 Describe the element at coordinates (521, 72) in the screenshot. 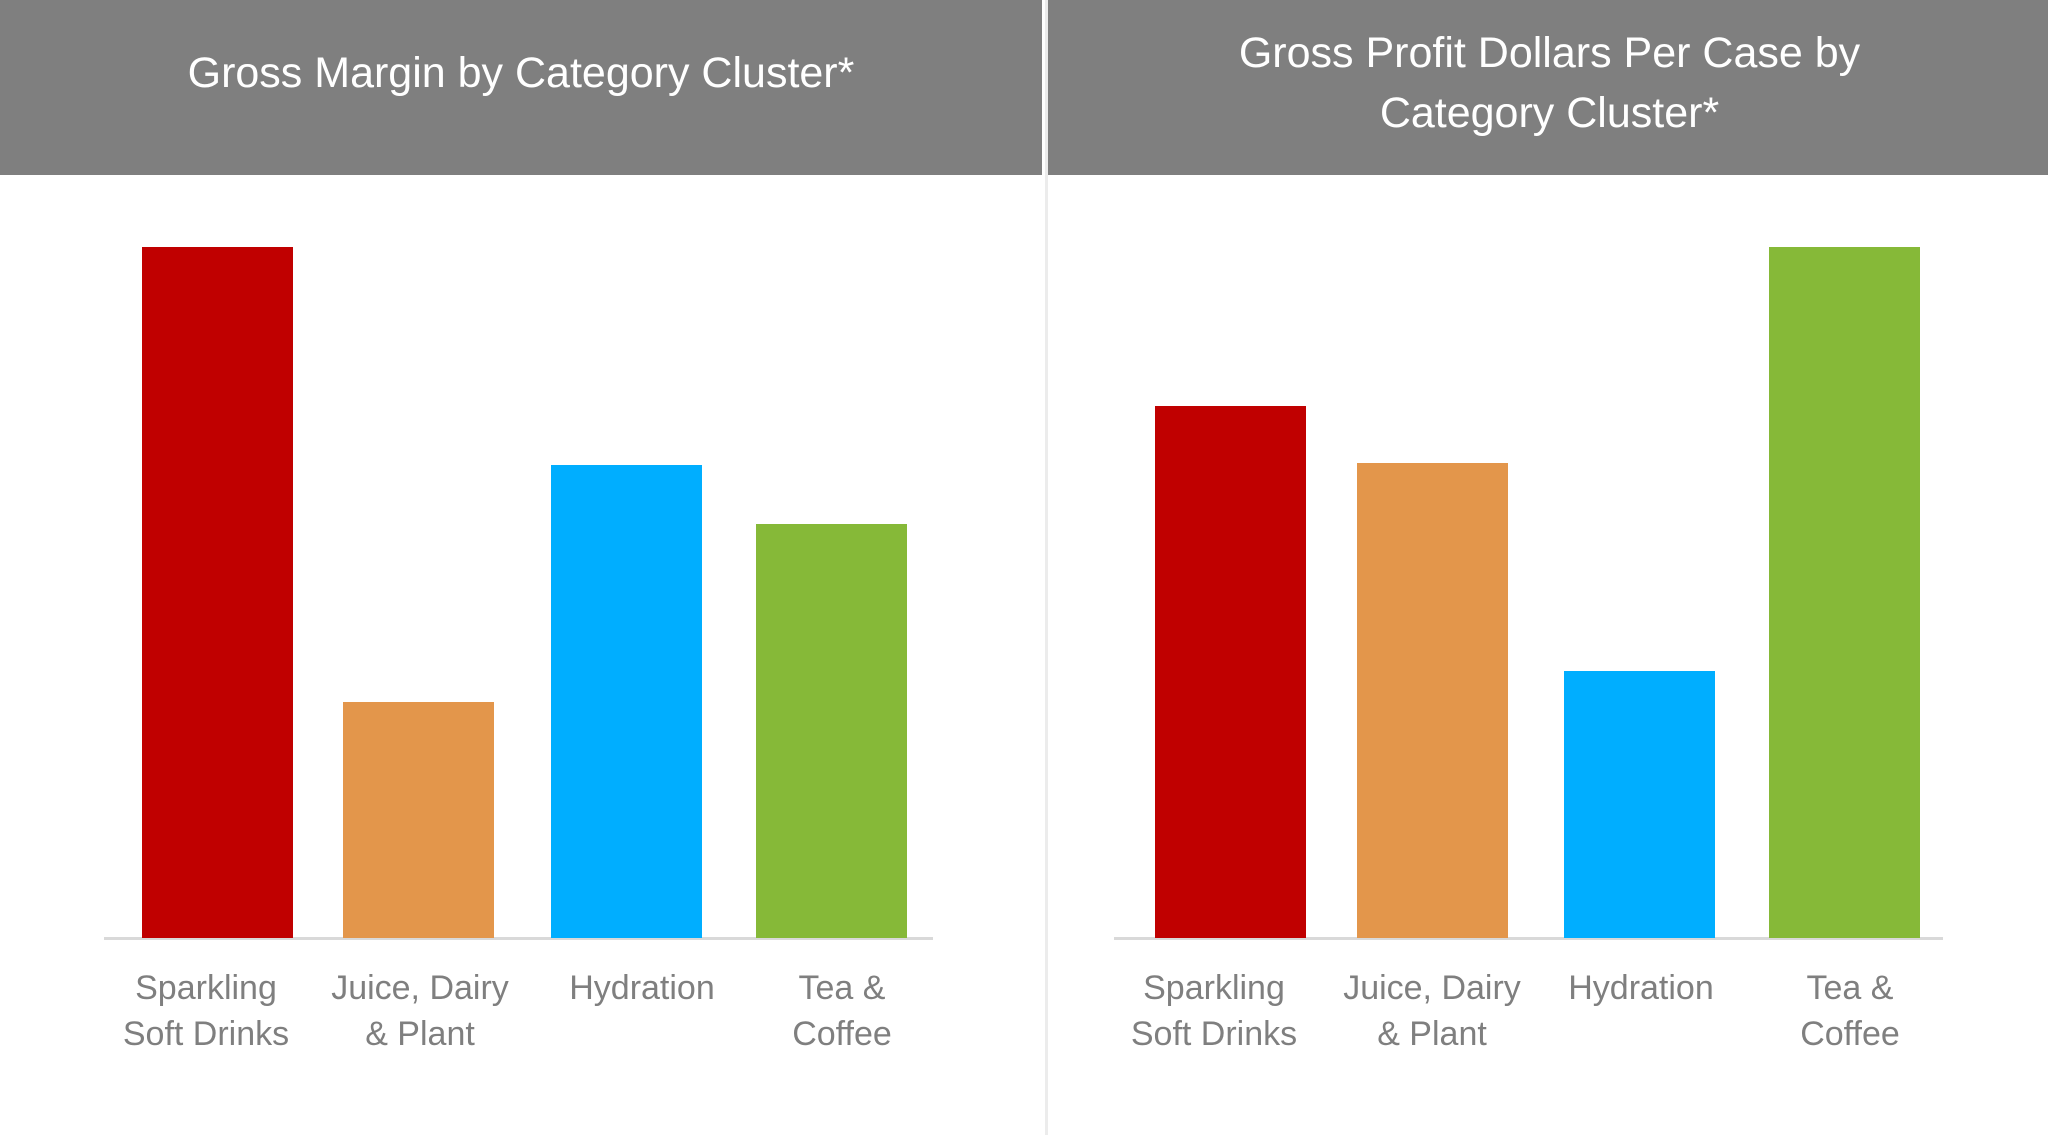

I see `chart-title: Gross Margin by Category Cluster*` at that location.